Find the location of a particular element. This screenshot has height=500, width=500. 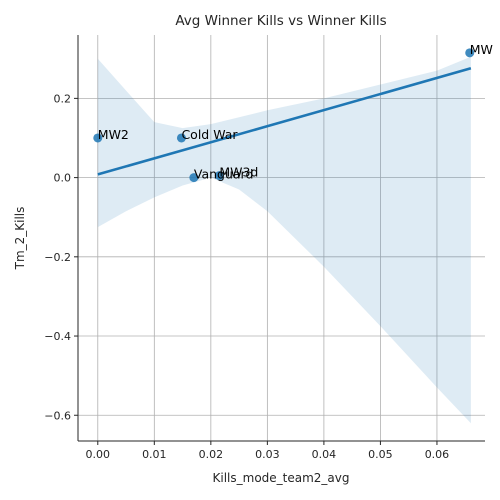

point-label: MW2 is located at coordinates (113, 134).